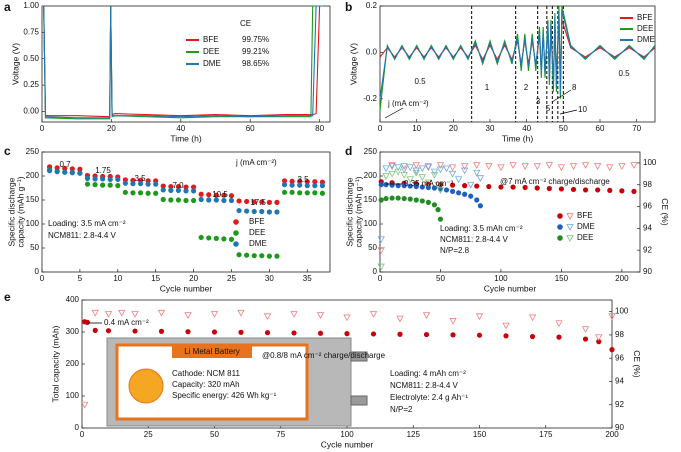  Describe the element at coordinates (562, 278) in the screenshot. I see `x-tick-label: 150` at that location.